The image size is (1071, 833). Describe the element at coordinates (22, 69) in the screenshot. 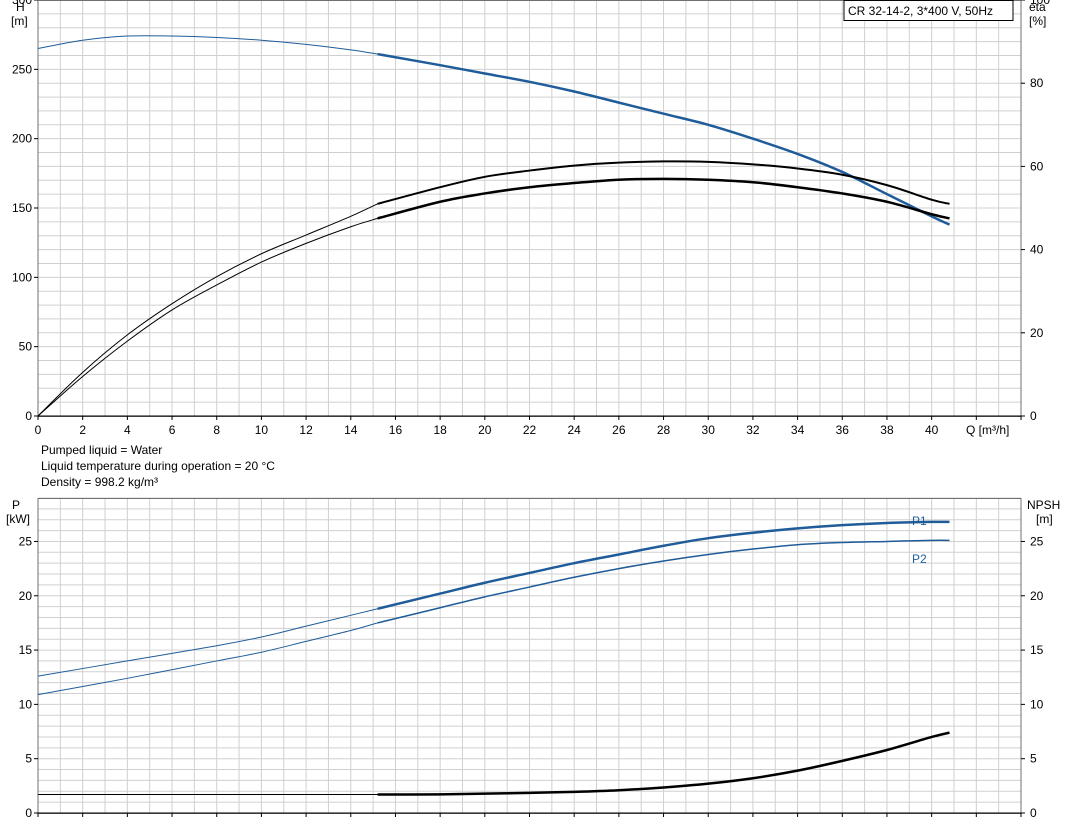

I see `top-left-tick-label: 250` at that location.